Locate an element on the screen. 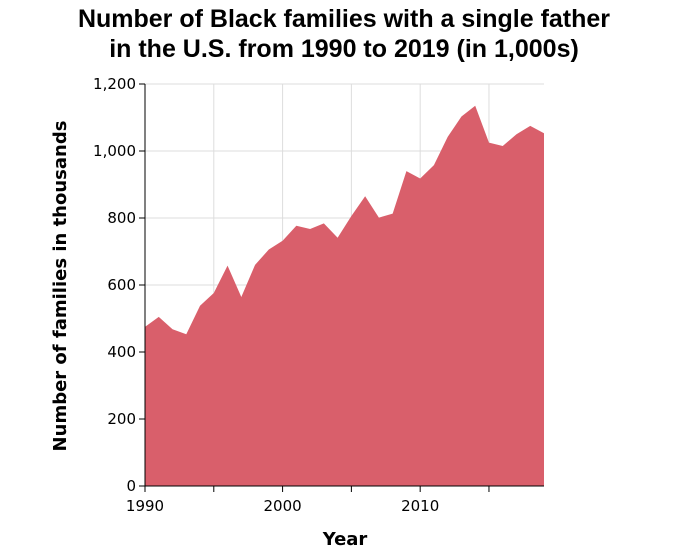  y-tick-label: 800 is located at coordinates (121, 218).